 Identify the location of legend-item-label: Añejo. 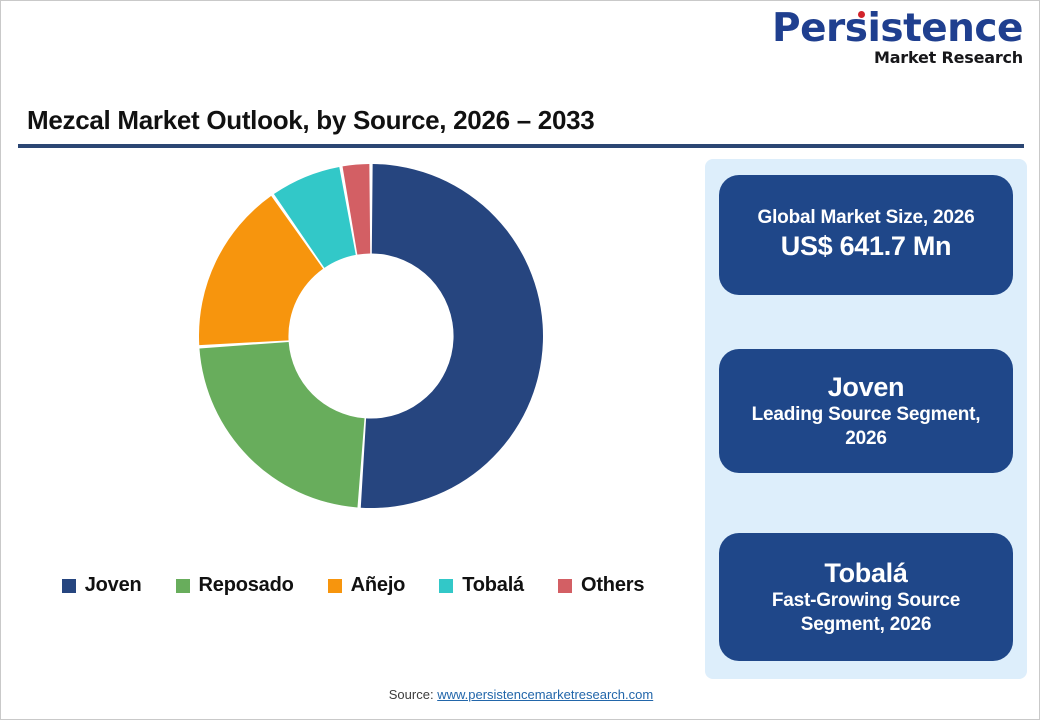
(378, 585).